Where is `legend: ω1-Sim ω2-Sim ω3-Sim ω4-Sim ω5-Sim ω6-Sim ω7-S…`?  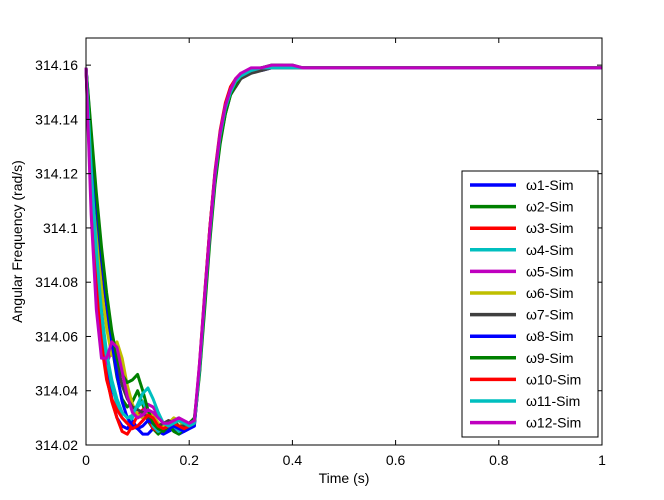
legend: ω1-Sim ω2-Sim ω3-Sim ω4-Sim ω5-Sim ω6-Sim ω7-S… is located at coordinates (530, 304).